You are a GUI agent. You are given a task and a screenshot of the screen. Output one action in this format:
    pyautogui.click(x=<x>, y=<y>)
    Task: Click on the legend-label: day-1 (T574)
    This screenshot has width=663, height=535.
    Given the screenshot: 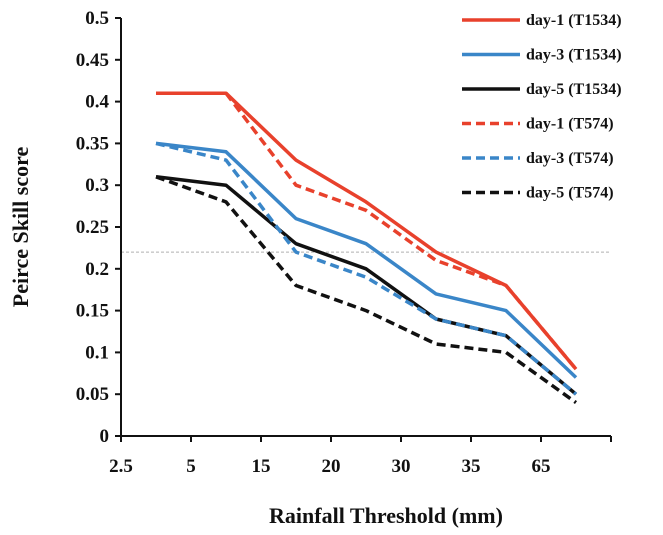 What is the action you would take?
    pyautogui.click(x=570, y=124)
    